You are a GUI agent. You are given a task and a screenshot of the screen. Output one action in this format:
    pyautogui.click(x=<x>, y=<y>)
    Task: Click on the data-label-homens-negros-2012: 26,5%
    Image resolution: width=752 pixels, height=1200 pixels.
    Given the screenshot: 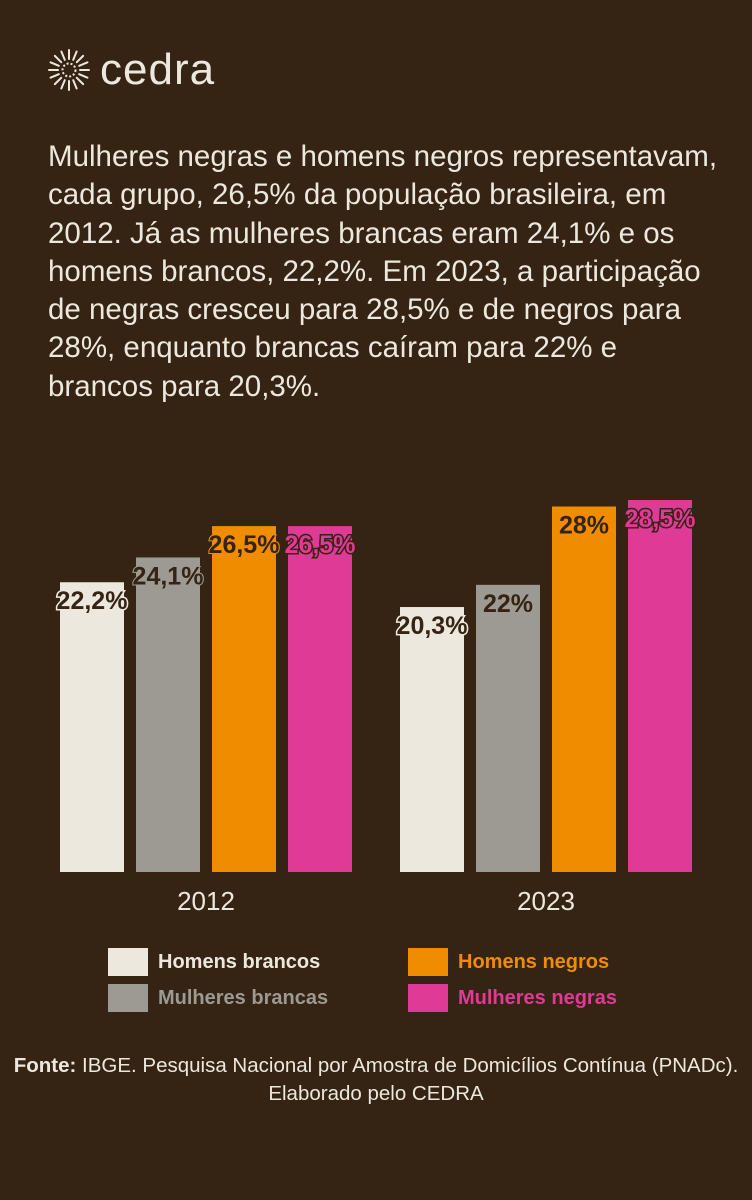 What is the action you would take?
    pyautogui.click(x=244, y=545)
    